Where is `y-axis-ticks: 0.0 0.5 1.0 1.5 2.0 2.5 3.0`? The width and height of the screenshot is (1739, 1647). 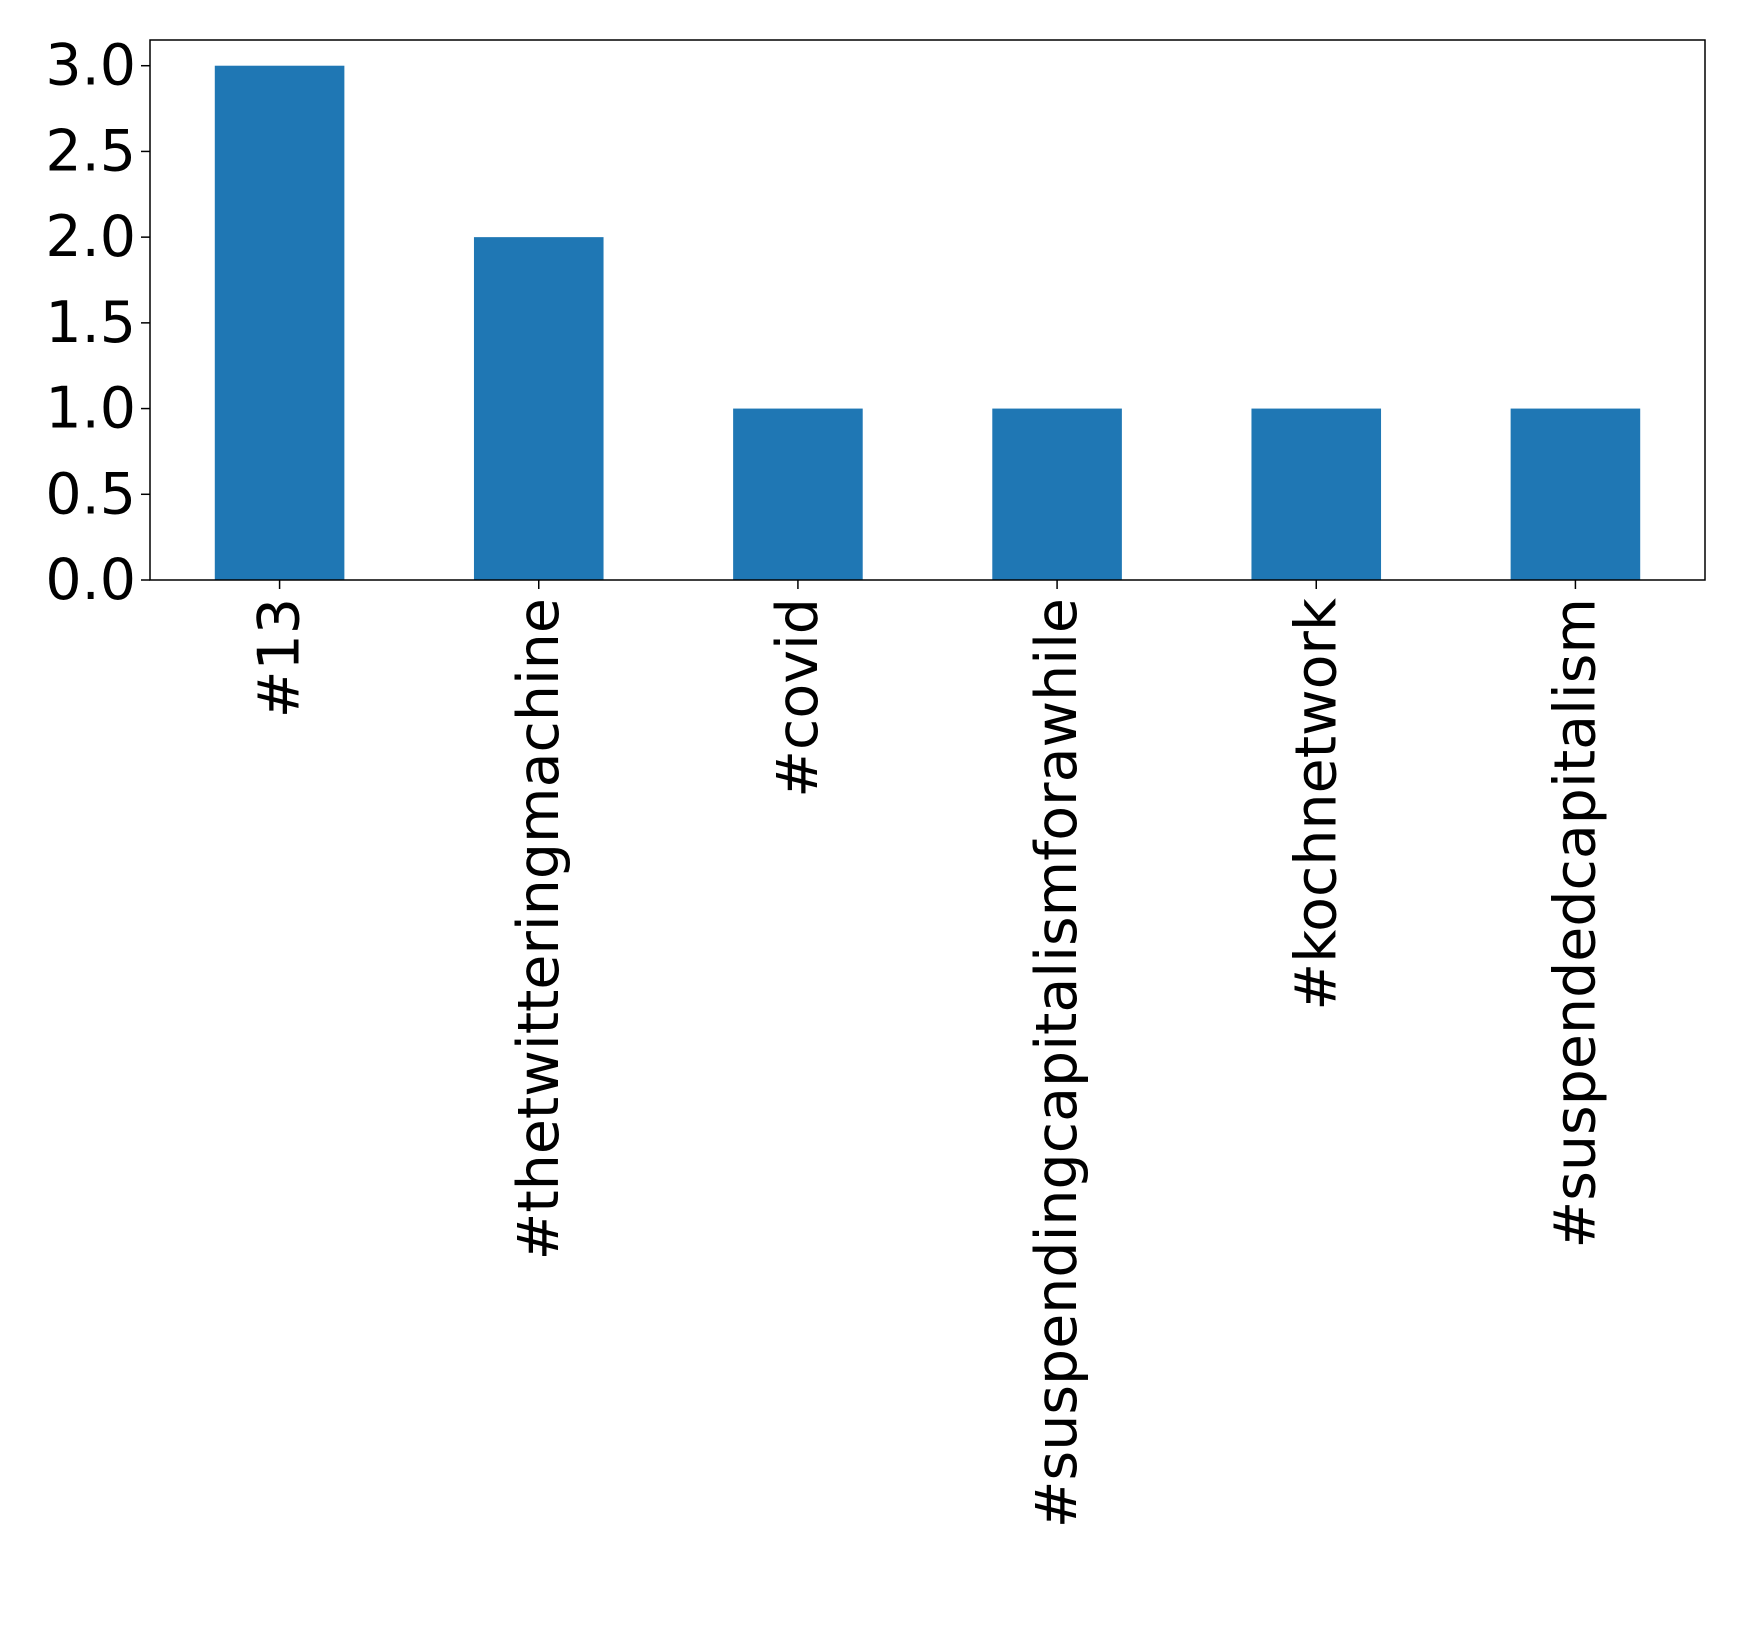
y-axis-ticks: 0.0 0.5 1.0 1.5 2.0 2.5 3.0 is located at coordinates (97, 323).